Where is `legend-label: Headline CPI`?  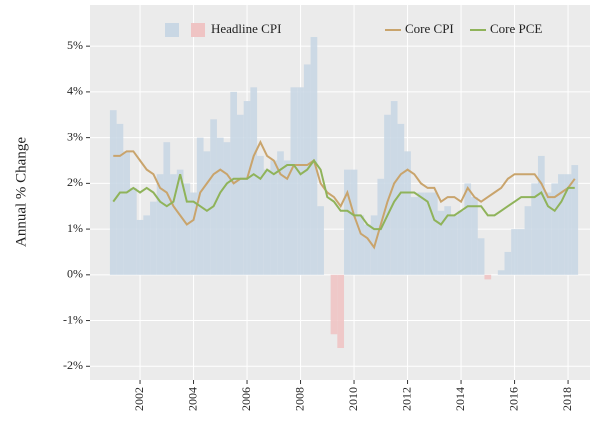
legend-label: Headline CPI is located at coordinates (246, 28).